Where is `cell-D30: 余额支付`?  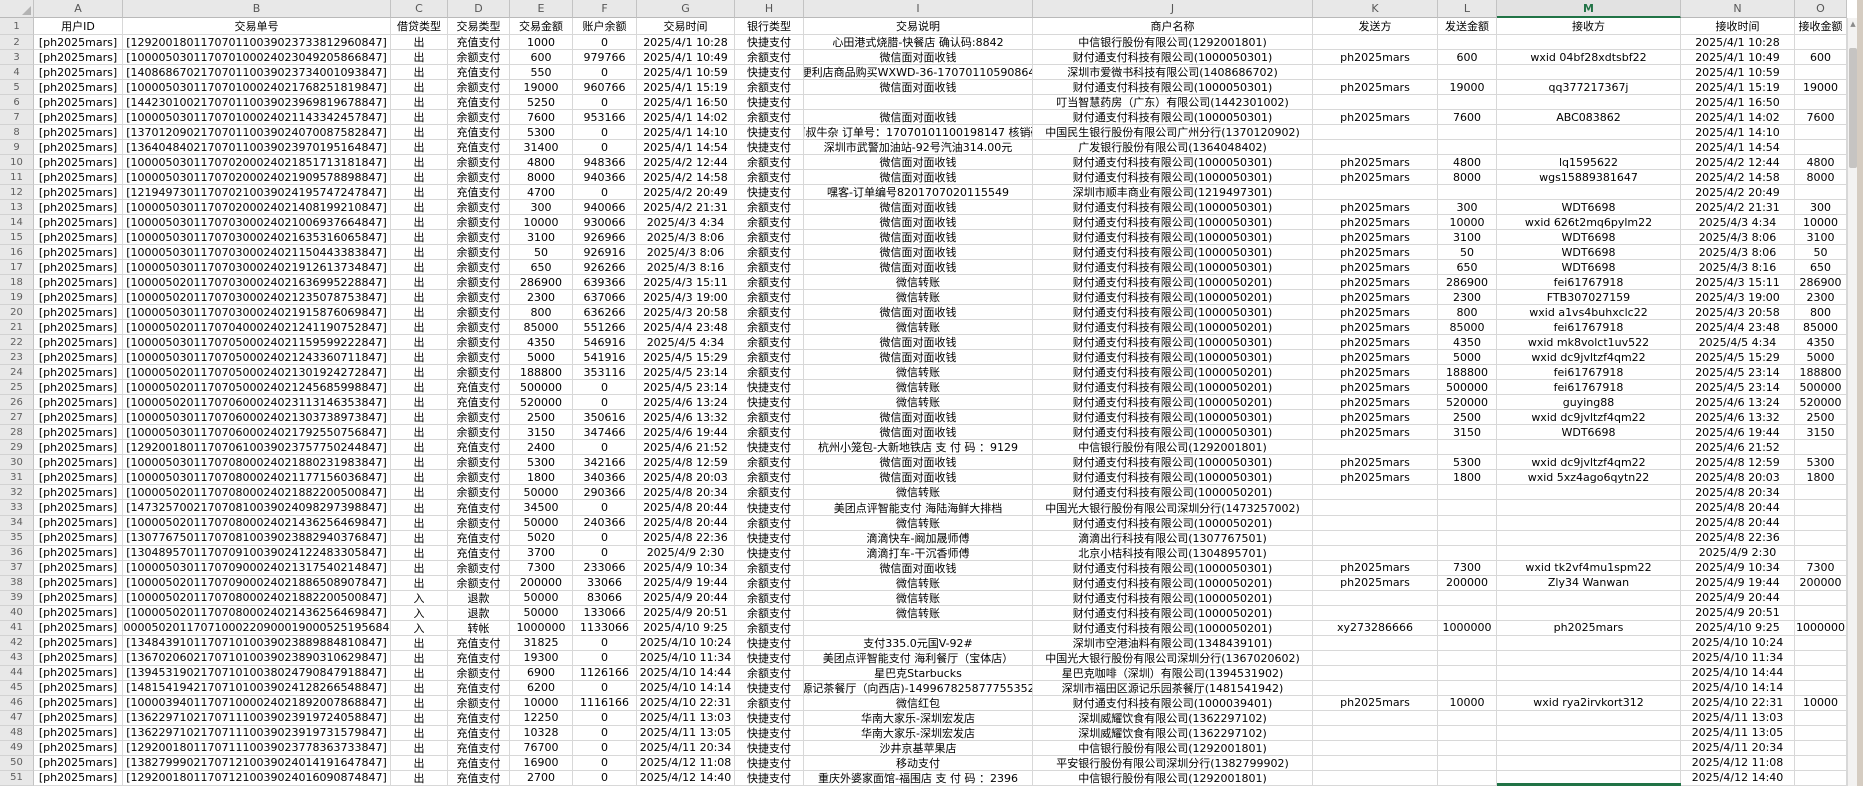 cell-D30: 余额支付 is located at coordinates (479, 463).